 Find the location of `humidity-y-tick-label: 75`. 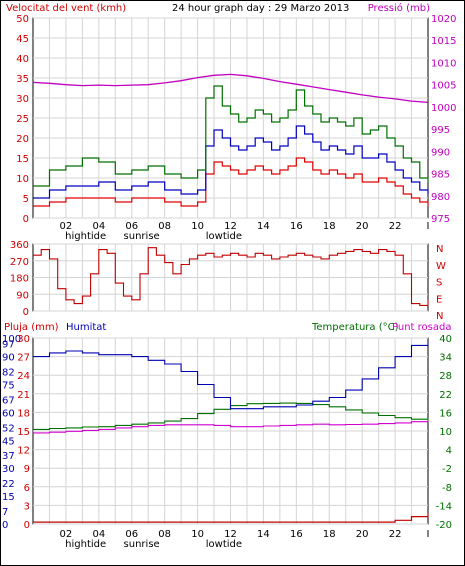

humidity-y-tick-label: 75 is located at coordinates (8, 386).